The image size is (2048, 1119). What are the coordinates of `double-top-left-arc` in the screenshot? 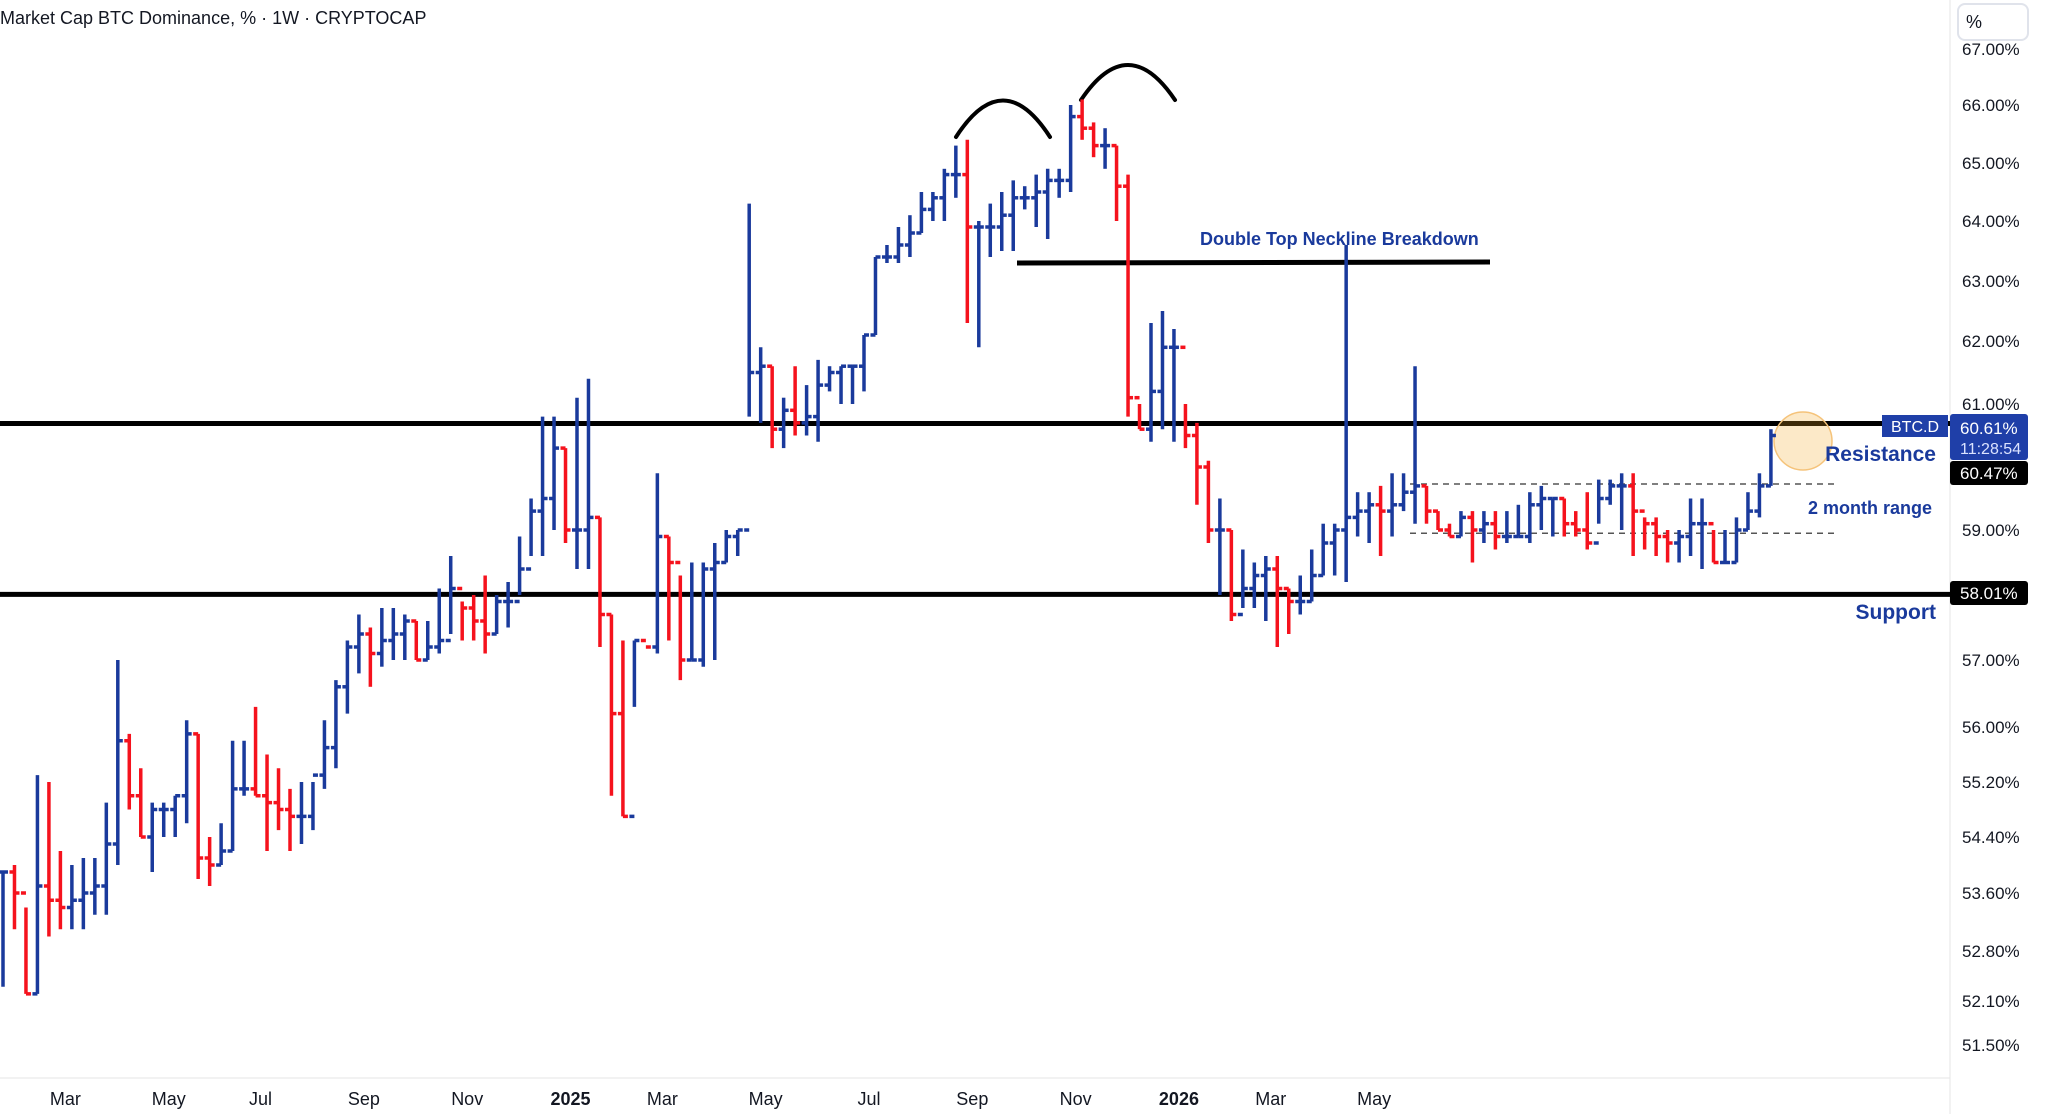 It's located at (1003, 118).